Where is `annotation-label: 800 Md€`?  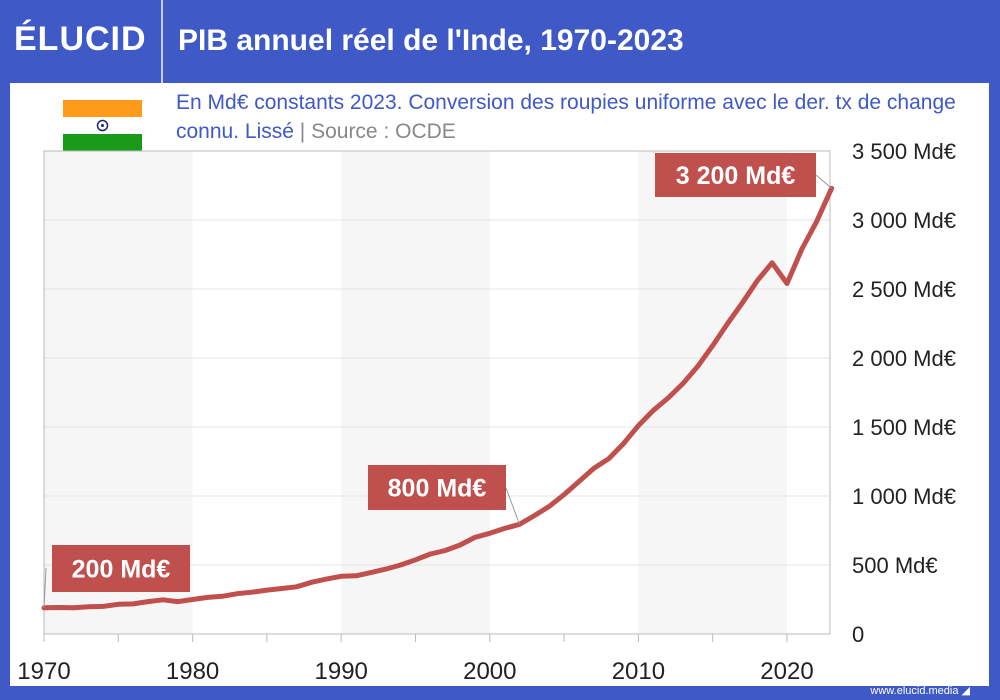 annotation-label: 800 Md€ is located at coordinates (437, 489).